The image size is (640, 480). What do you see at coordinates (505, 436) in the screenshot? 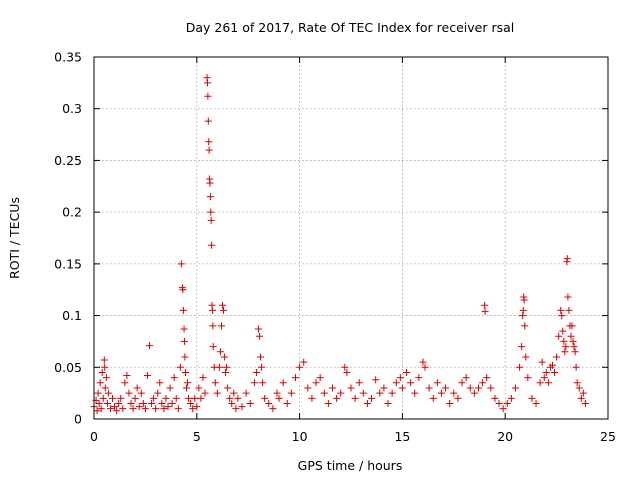
I see `x-tick-label: 20` at bounding box center [505, 436].